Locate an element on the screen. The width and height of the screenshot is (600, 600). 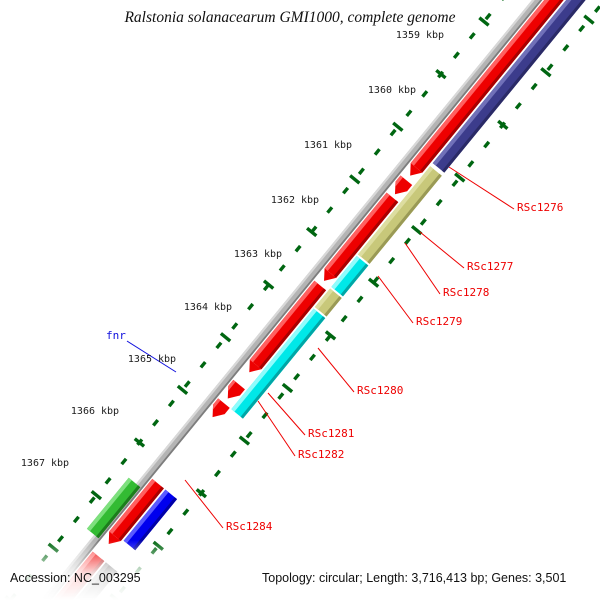
leader-fnr is located at coordinates (151, 356).